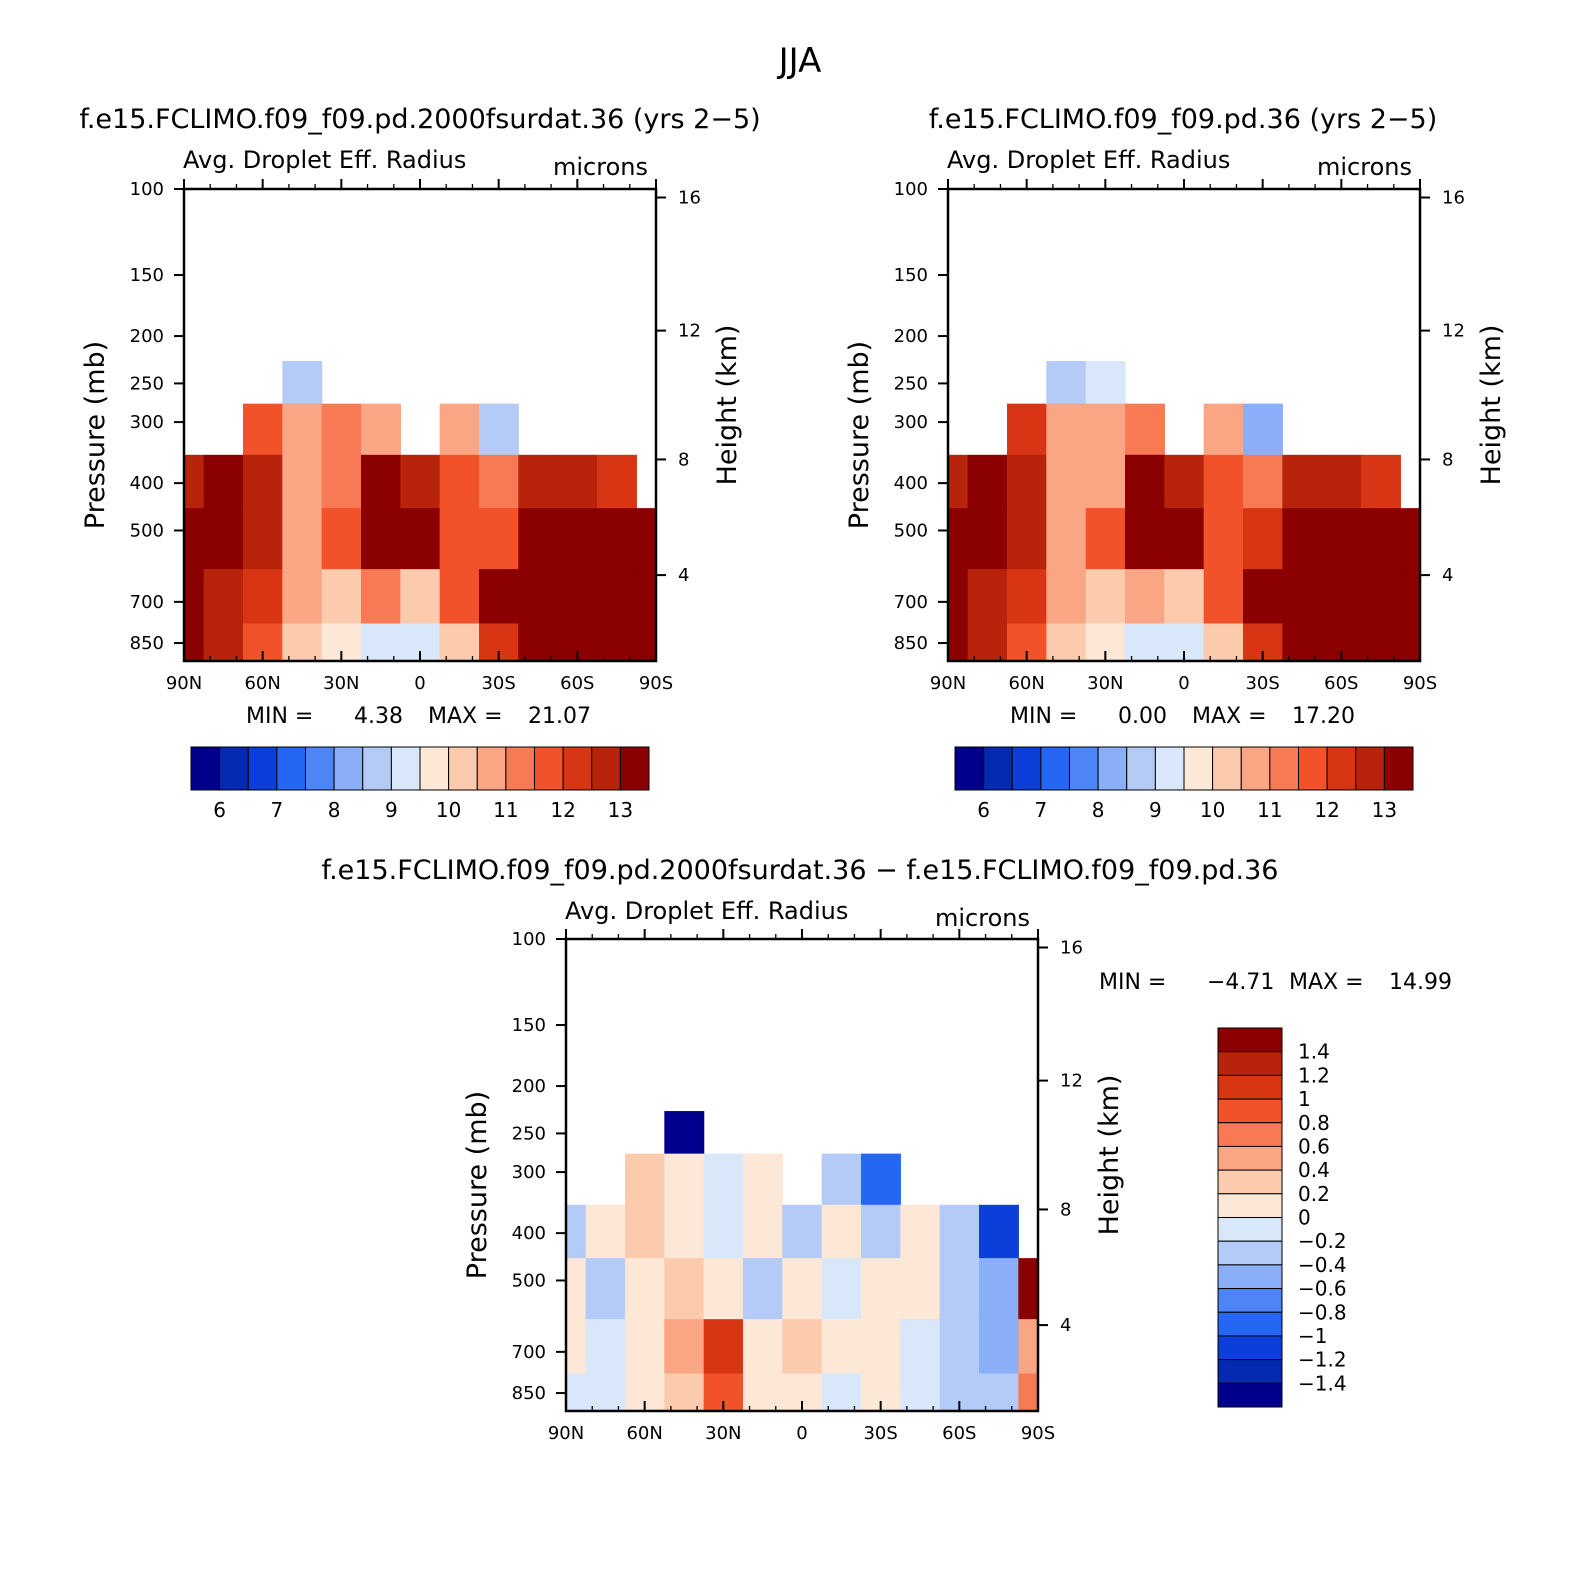  What do you see at coordinates (1322, 1265) in the screenshot?
I see `colorbar-label: −0.4` at bounding box center [1322, 1265].